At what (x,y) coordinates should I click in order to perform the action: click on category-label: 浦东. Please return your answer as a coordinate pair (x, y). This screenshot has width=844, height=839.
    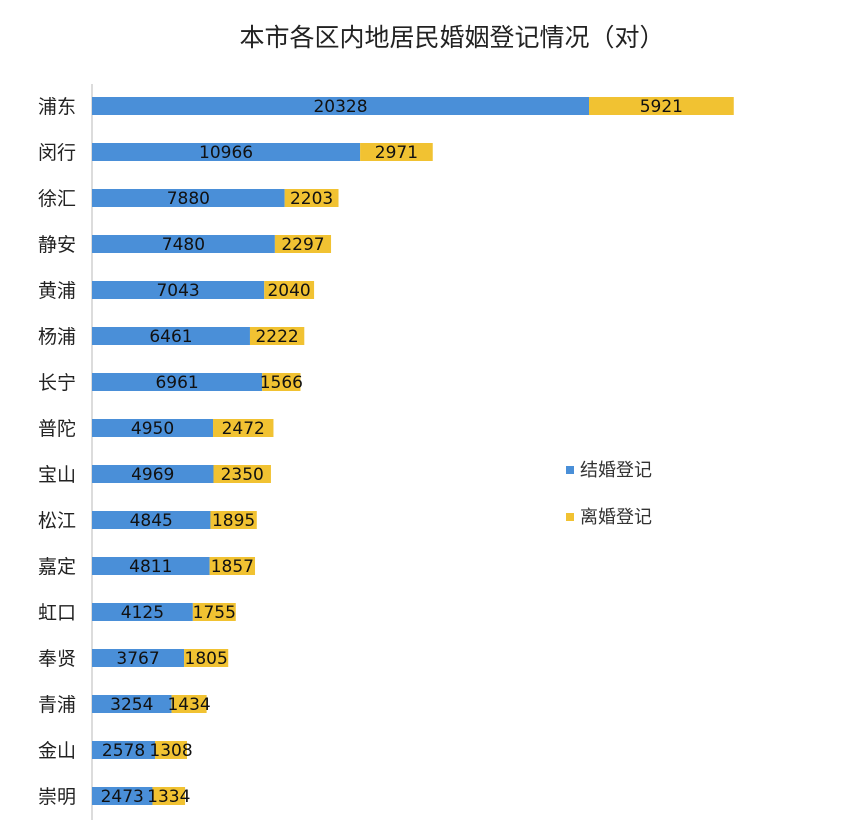
    Looking at the image, I should click on (57, 107).